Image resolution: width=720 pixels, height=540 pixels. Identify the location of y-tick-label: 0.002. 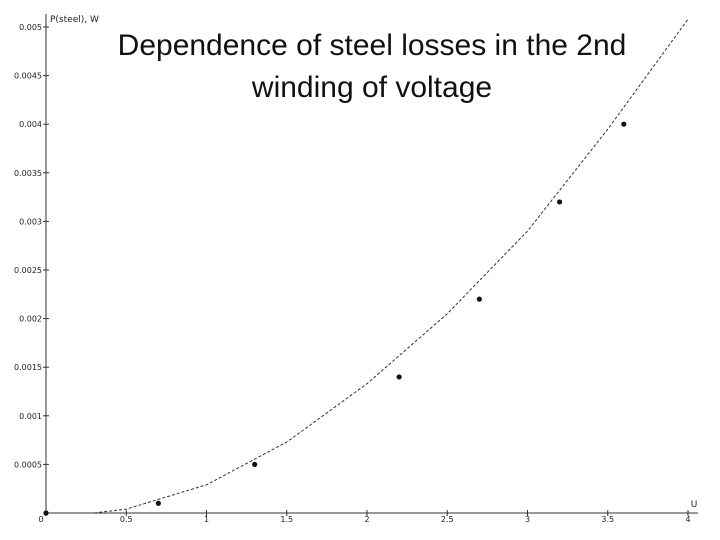
(30, 319).